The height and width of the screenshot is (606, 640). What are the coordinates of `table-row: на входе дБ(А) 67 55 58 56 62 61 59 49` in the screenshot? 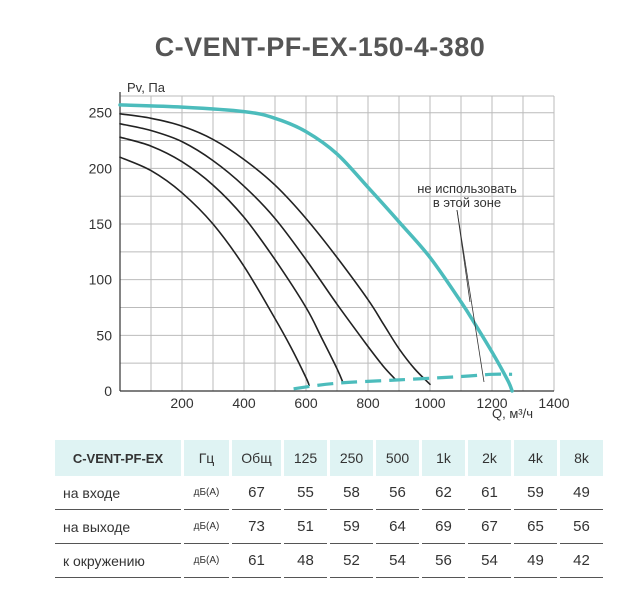 It's located at (329, 493).